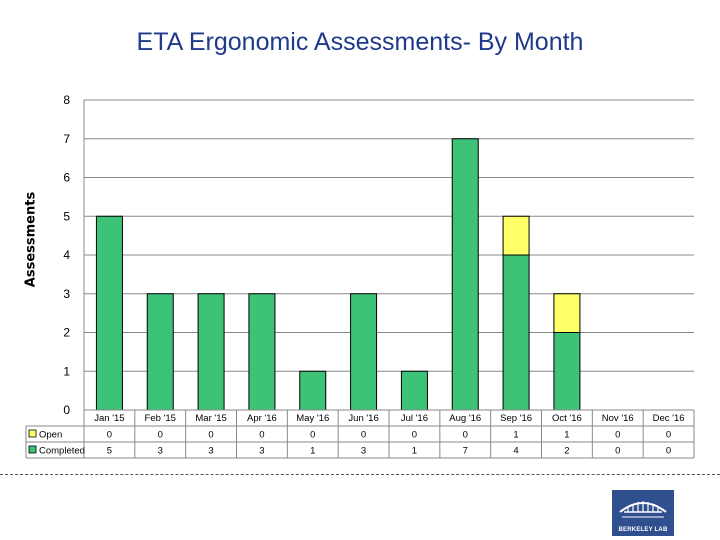 This screenshot has width=720, height=540. What do you see at coordinates (109, 451) in the screenshot?
I see `data-label: 5` at bounding box center [109, 451].